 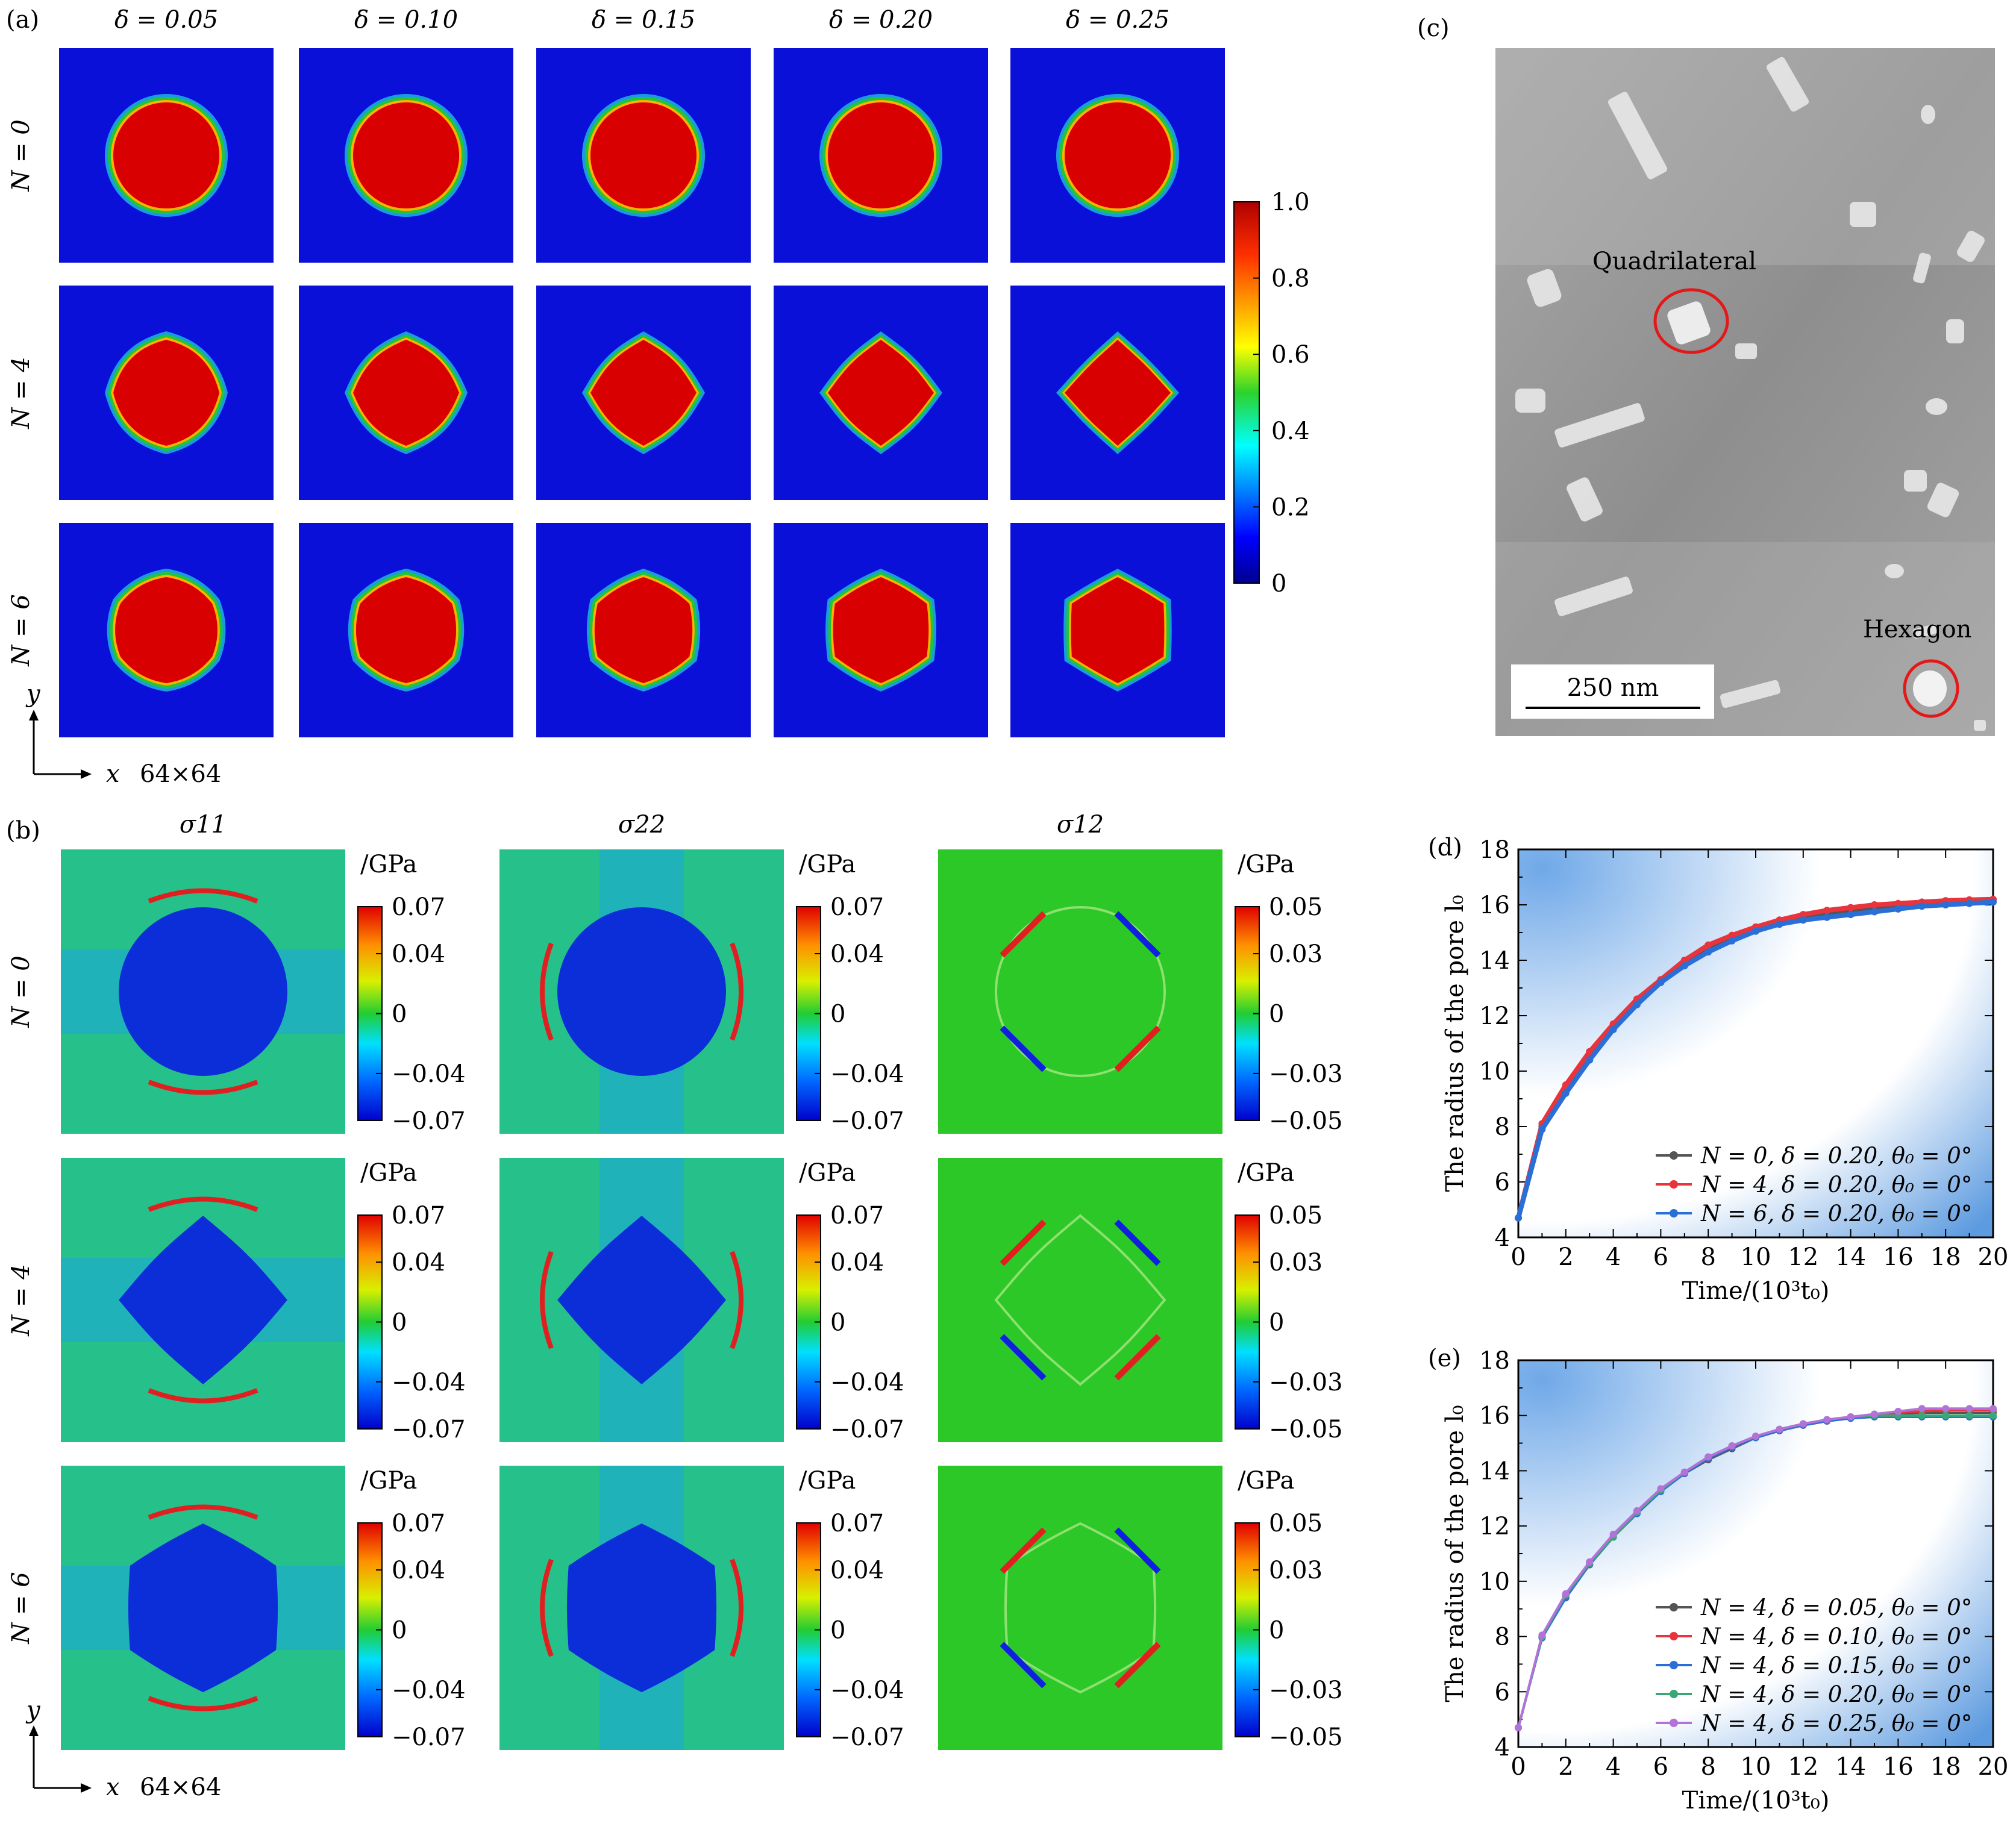 I want to click on stress-map: /GPa 0.07 0.04 0 −0.04 −0.07, so click(x=264, y=992).